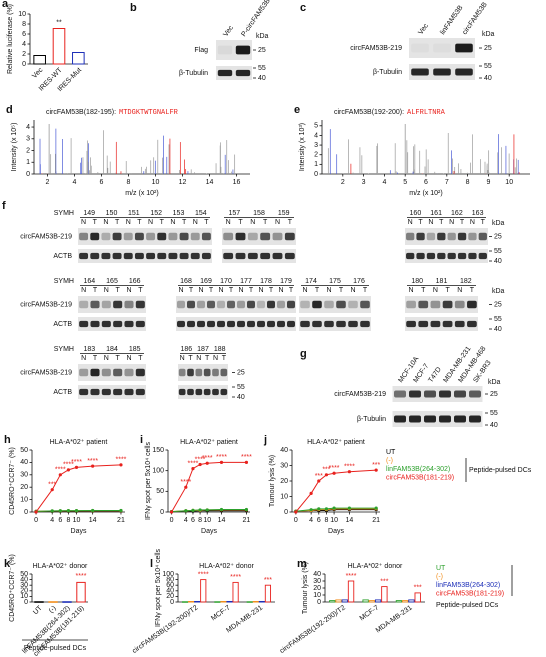 The width and height of the screenshot is (546, 657). Describe the element at coordinates (303, 8) in the screenshot. I see `panel-letter: c` at that location.